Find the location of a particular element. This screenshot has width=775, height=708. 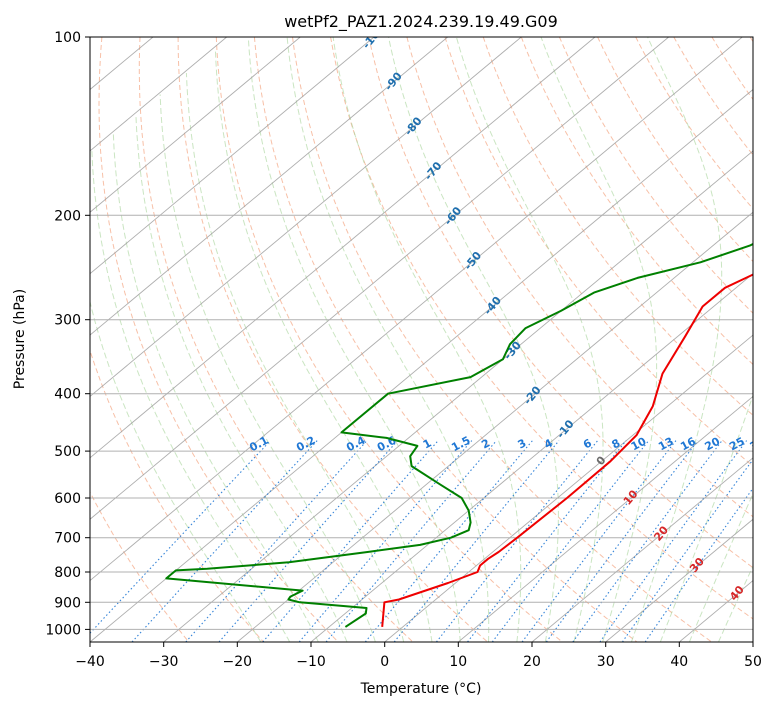

y-tick-label: 200 is located at coordinates (67, 216).